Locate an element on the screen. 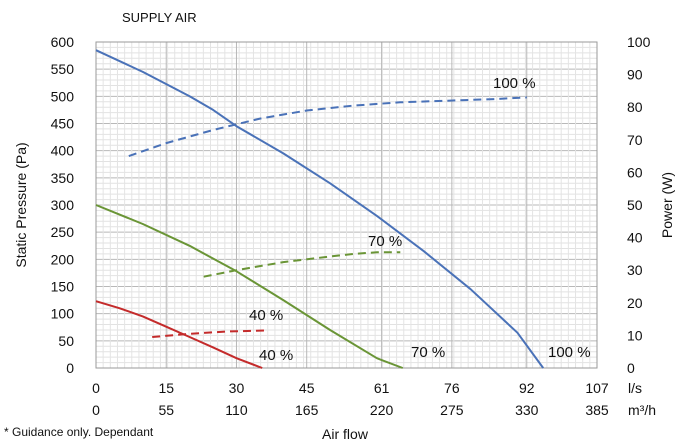 The image size is (688, 448). y-left-tick-label: 550 is located at coordinates (63, 69).